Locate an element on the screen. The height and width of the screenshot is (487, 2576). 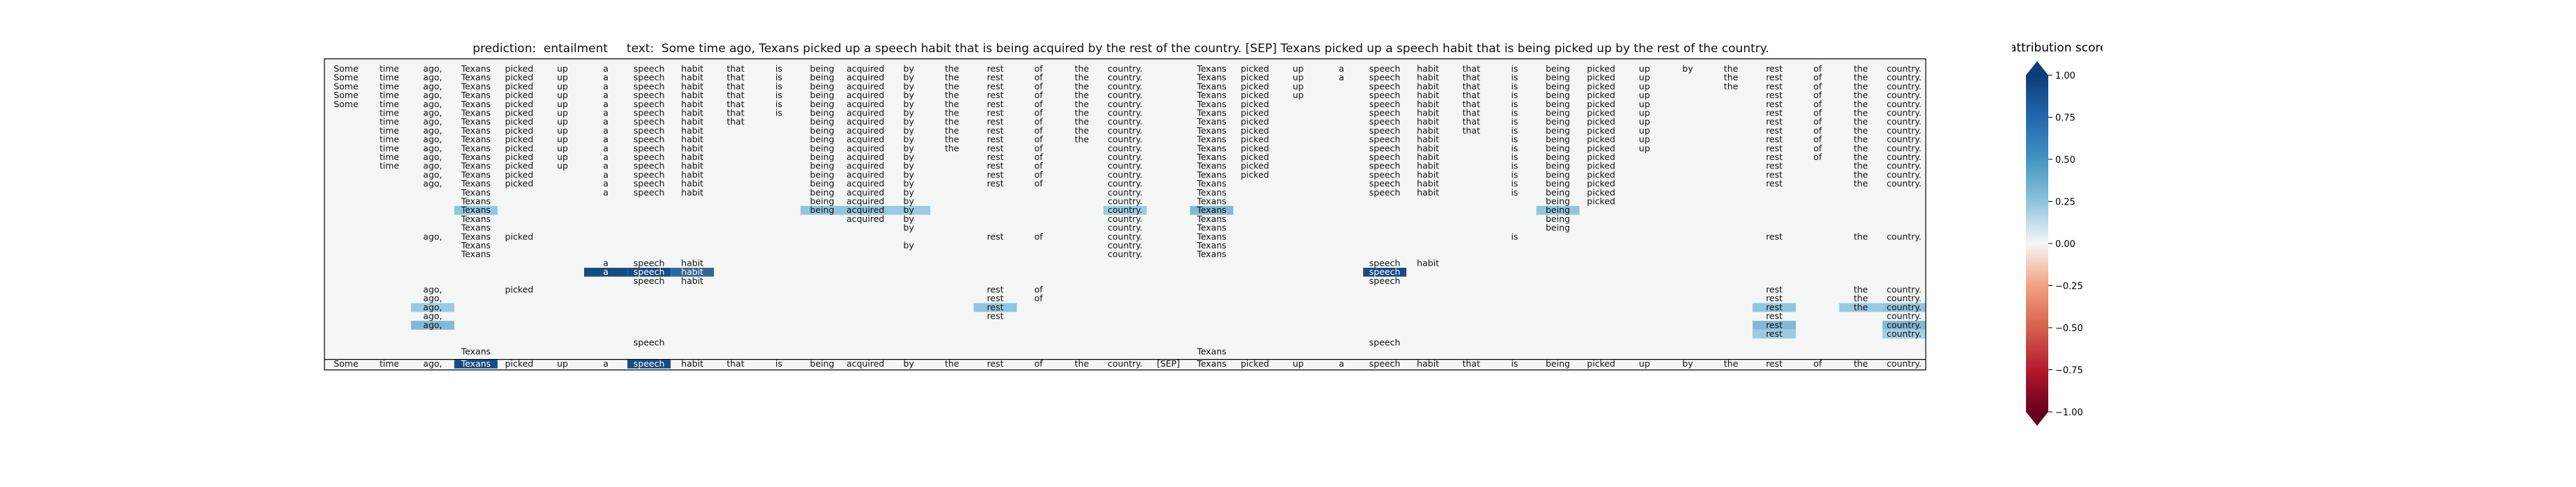
colorbar-tick-label: 0.25 is located at coordinates (2065, 203).